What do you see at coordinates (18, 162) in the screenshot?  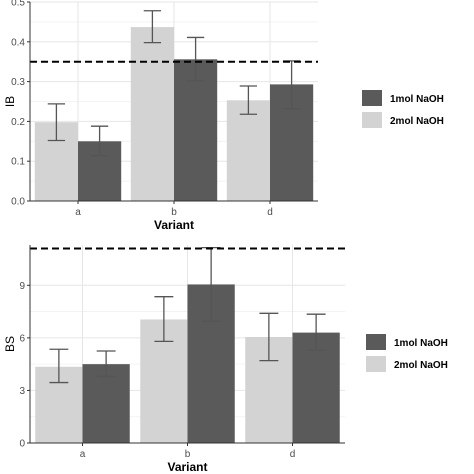 I see `y-tick-label: 0.1` at bounding box center [18, 162].